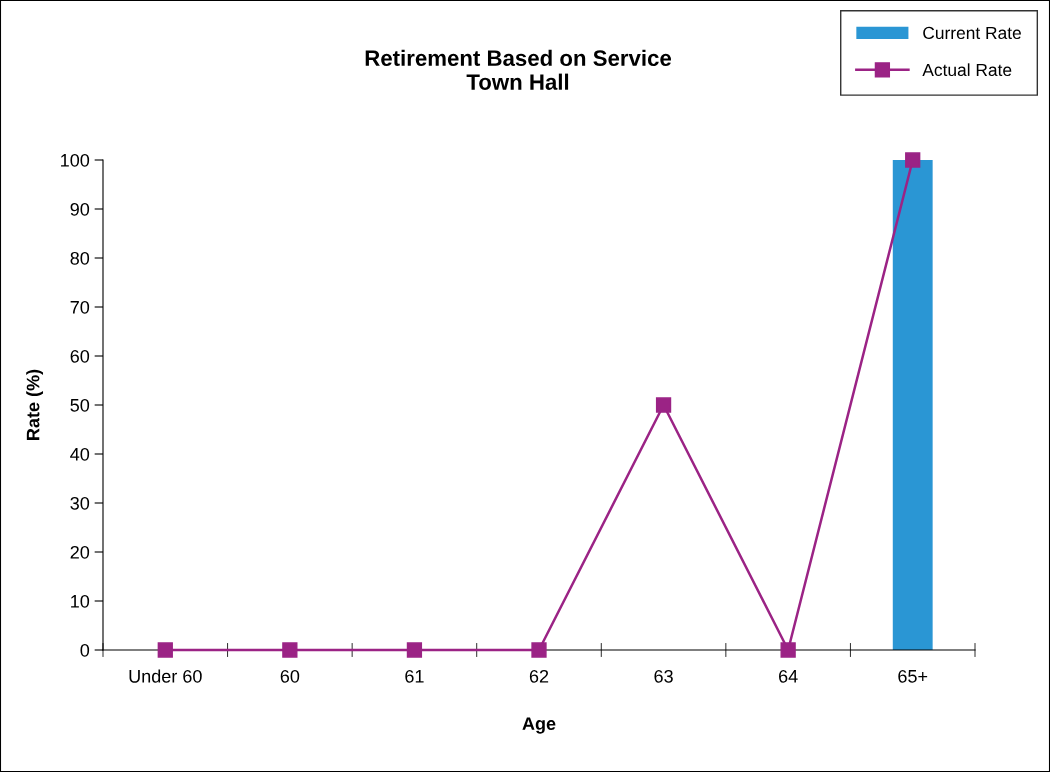  I want to click on y-tick-label: 80, so click(80, 258).